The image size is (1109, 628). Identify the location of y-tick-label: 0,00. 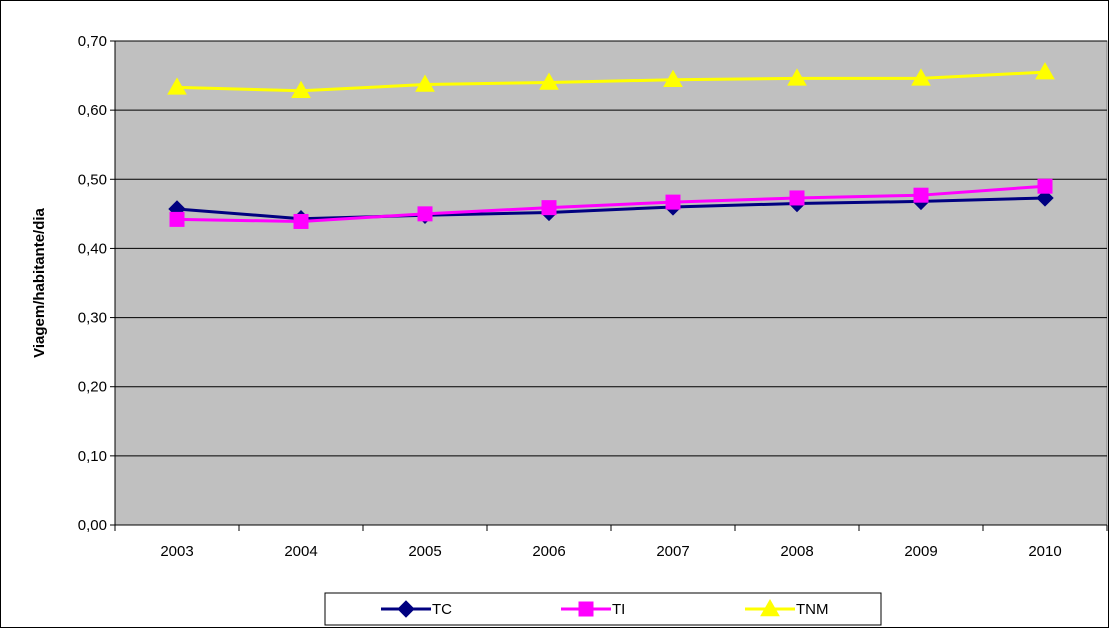
(92, 525).